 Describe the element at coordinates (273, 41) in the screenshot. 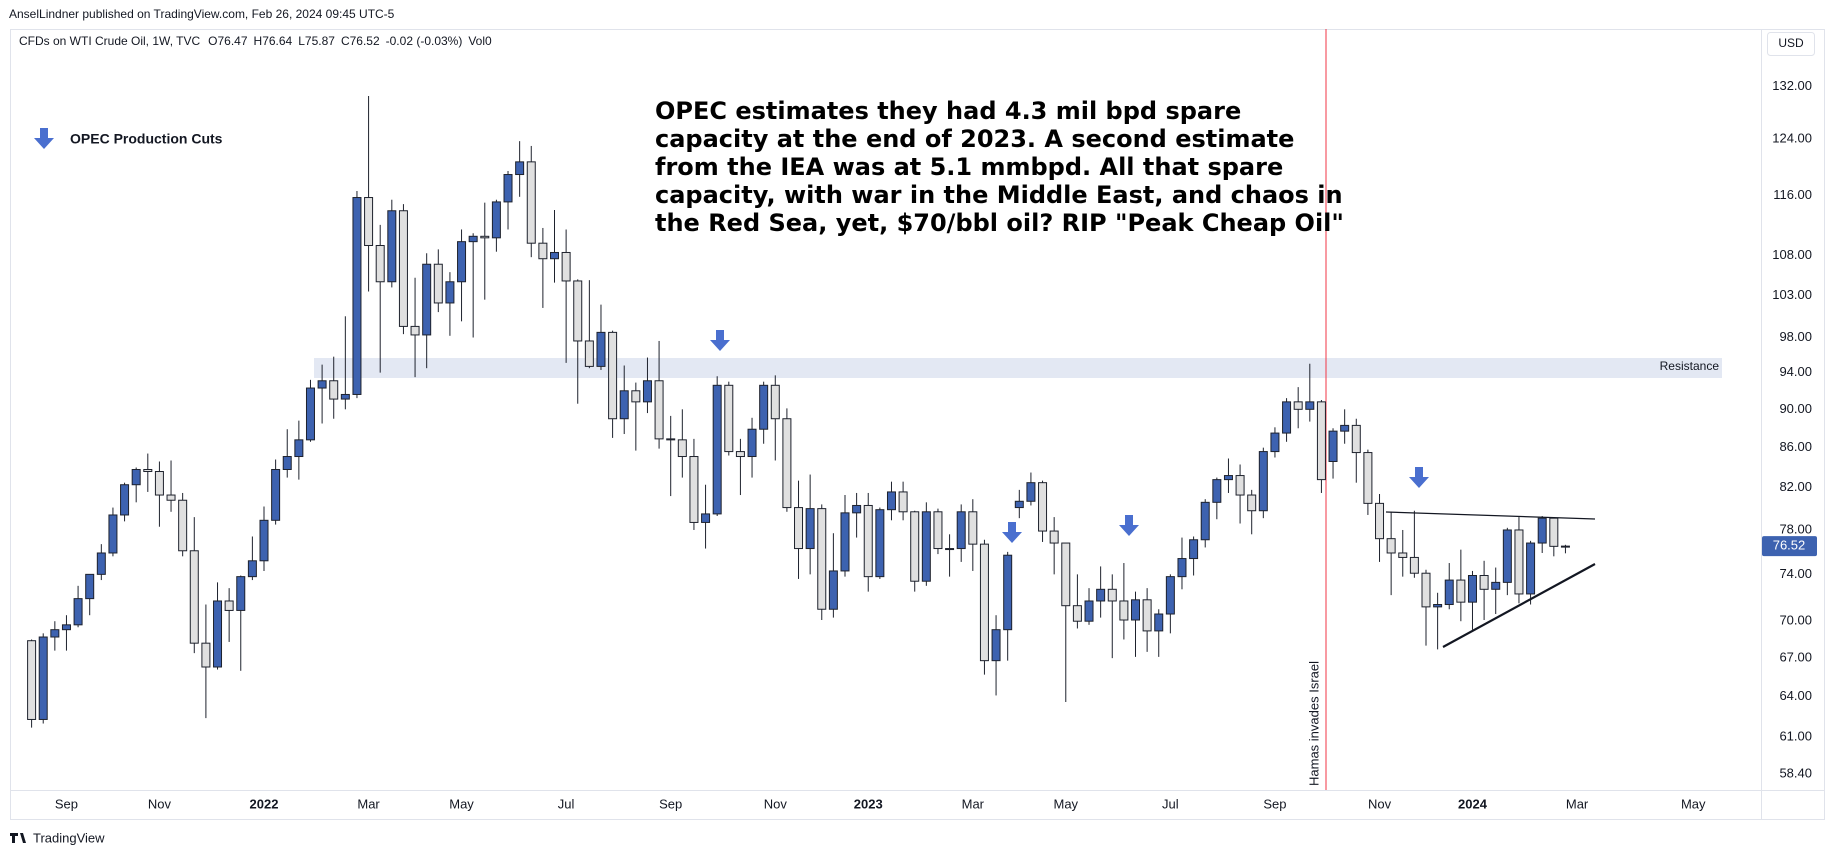

I see `ohlc-high: H76.64` at that location.